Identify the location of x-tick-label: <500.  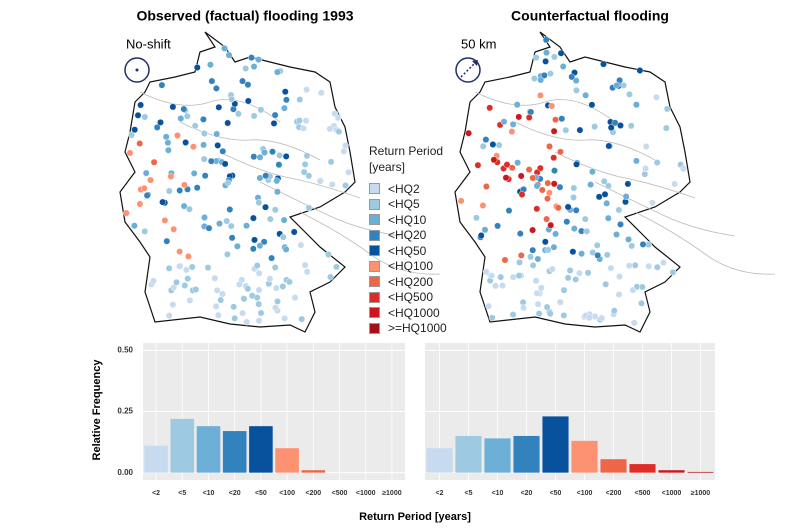
(643, 493).